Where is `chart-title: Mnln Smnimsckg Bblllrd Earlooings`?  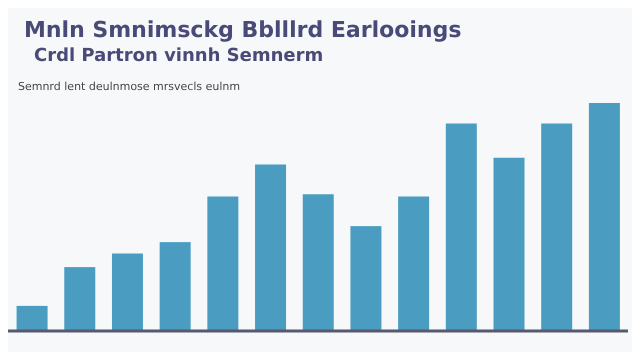 chart-title: Mnln Smnimsckg Bblllrd Earlooings is located at coordinates (242, 30).